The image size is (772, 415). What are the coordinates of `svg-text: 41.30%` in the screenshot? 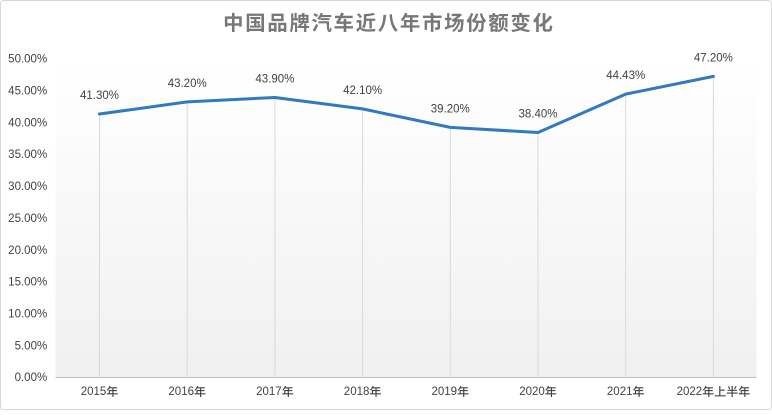 It's located at (99, 96).